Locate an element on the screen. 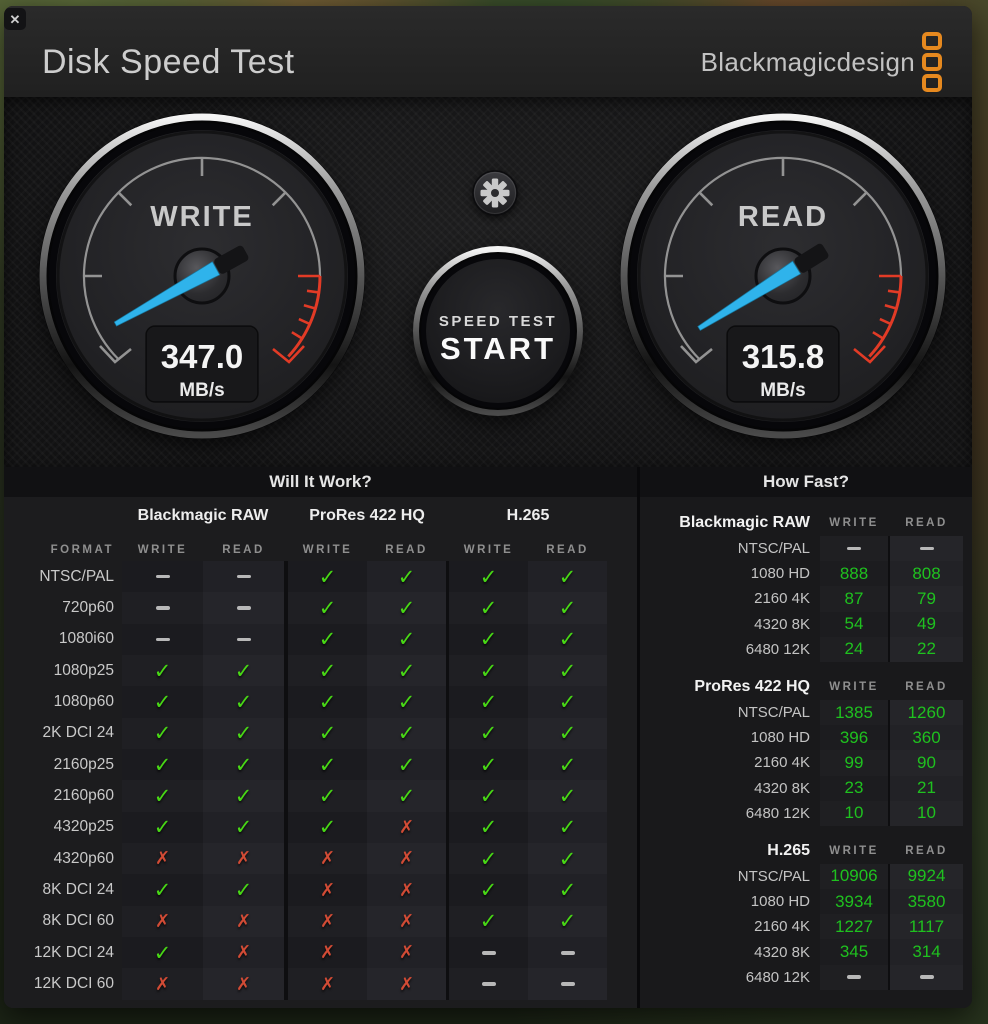  format-row: 8K DCI 60 ✗ ✗ ✗ ✗ ✓ ✓ is located at coordinates (320, 921).